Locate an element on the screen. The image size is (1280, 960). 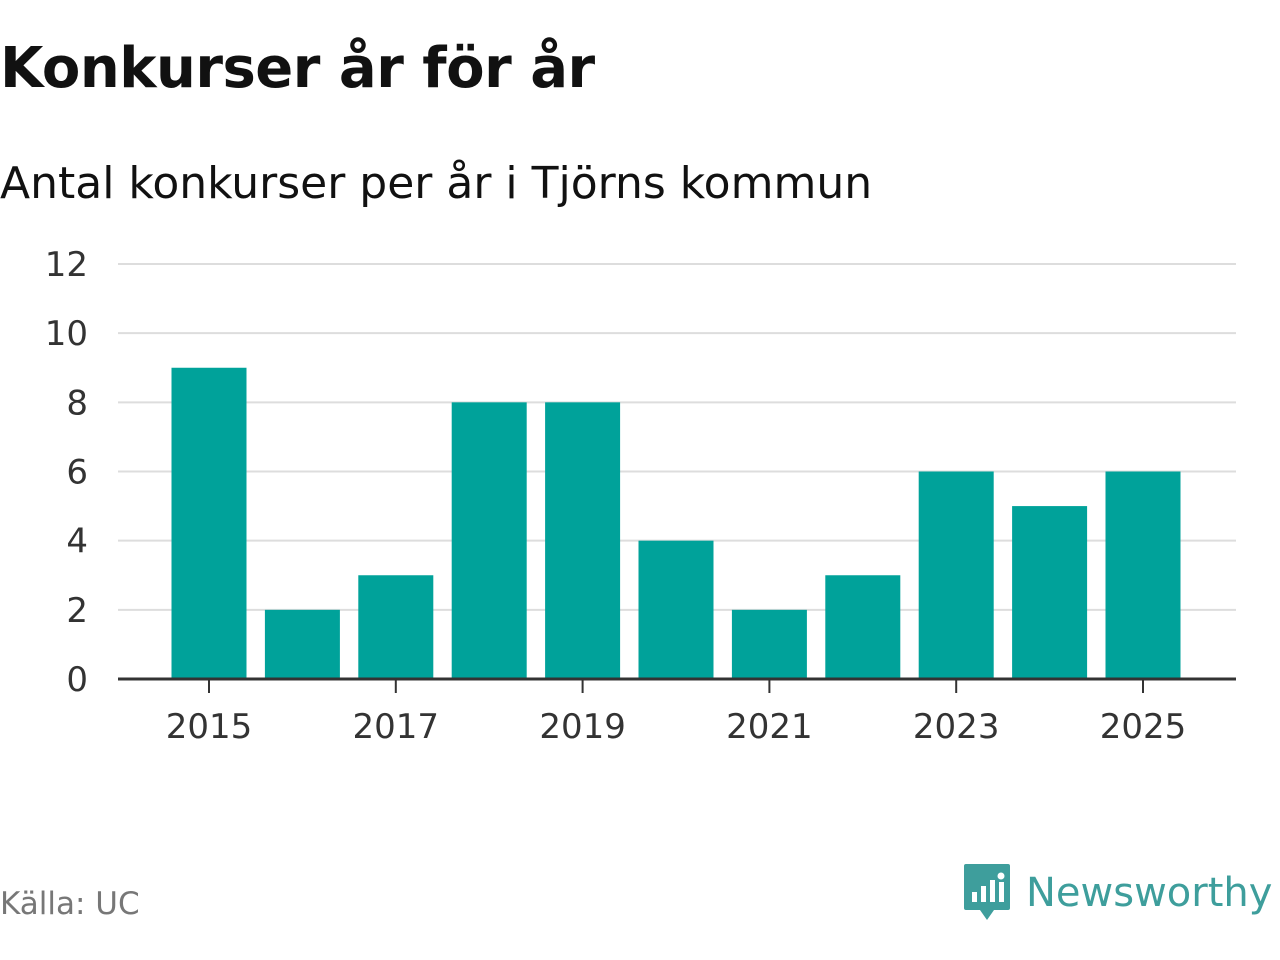
bar-2023 is located at coordinates (956, 575).